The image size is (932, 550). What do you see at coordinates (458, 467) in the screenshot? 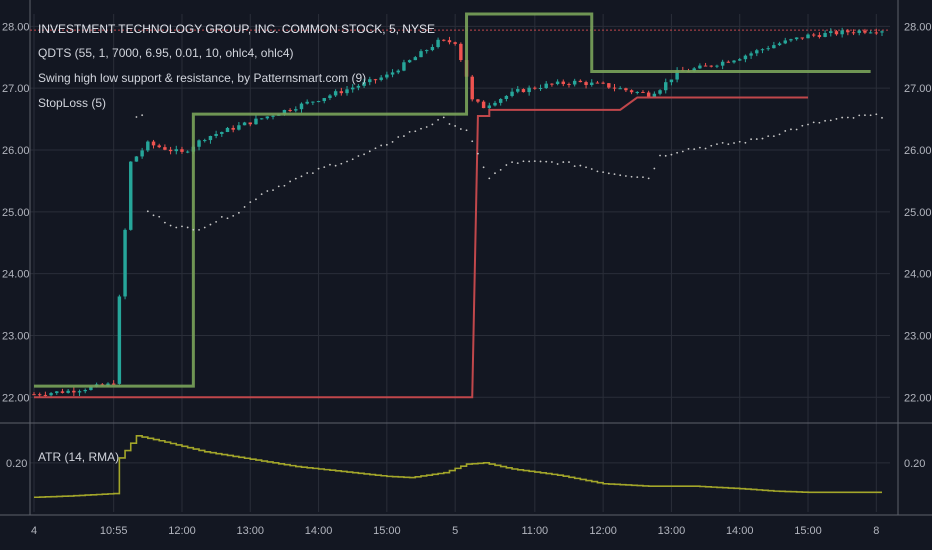
I see `atr-line` at bounding box center [458, 467].